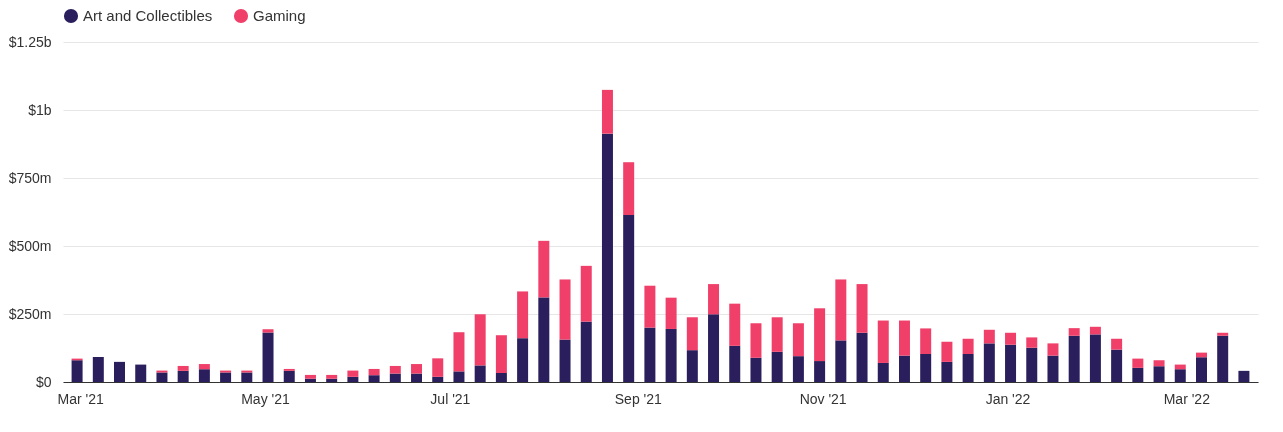 This screenshot has height=432, width=1283. I want to click on x-tick-label: Jan '22, so click(1008, 398).